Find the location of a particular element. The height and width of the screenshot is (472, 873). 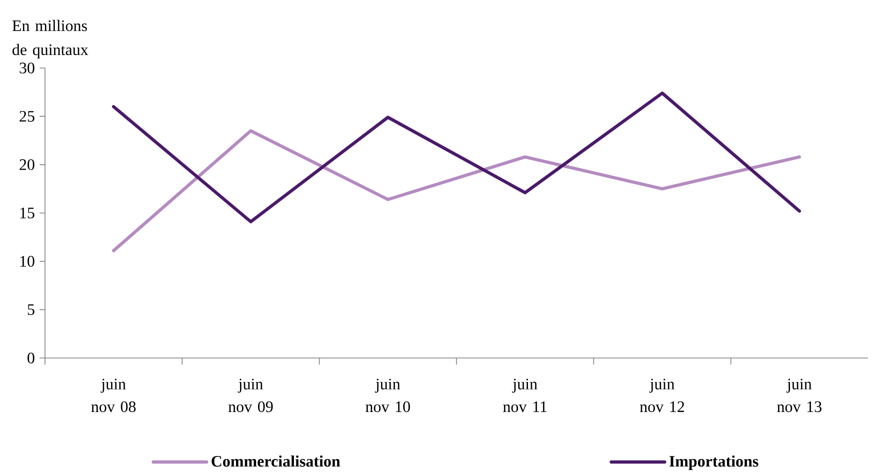

legend-label: Commercialisation is located at coordinates (276, 461).